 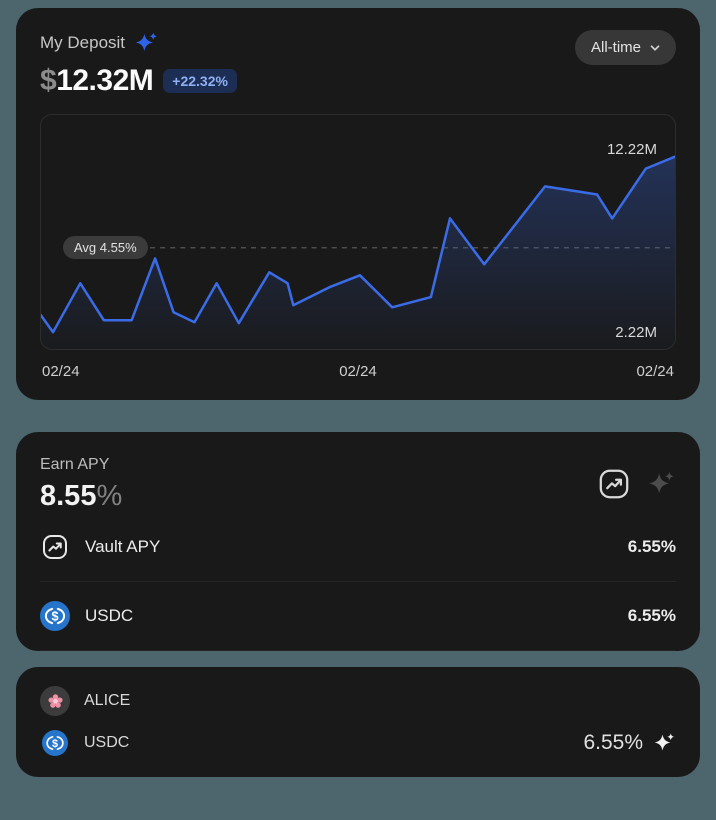 I want to click on x-axis-labels: 02/24 02/24 02/24, so click(x=358, y=369).